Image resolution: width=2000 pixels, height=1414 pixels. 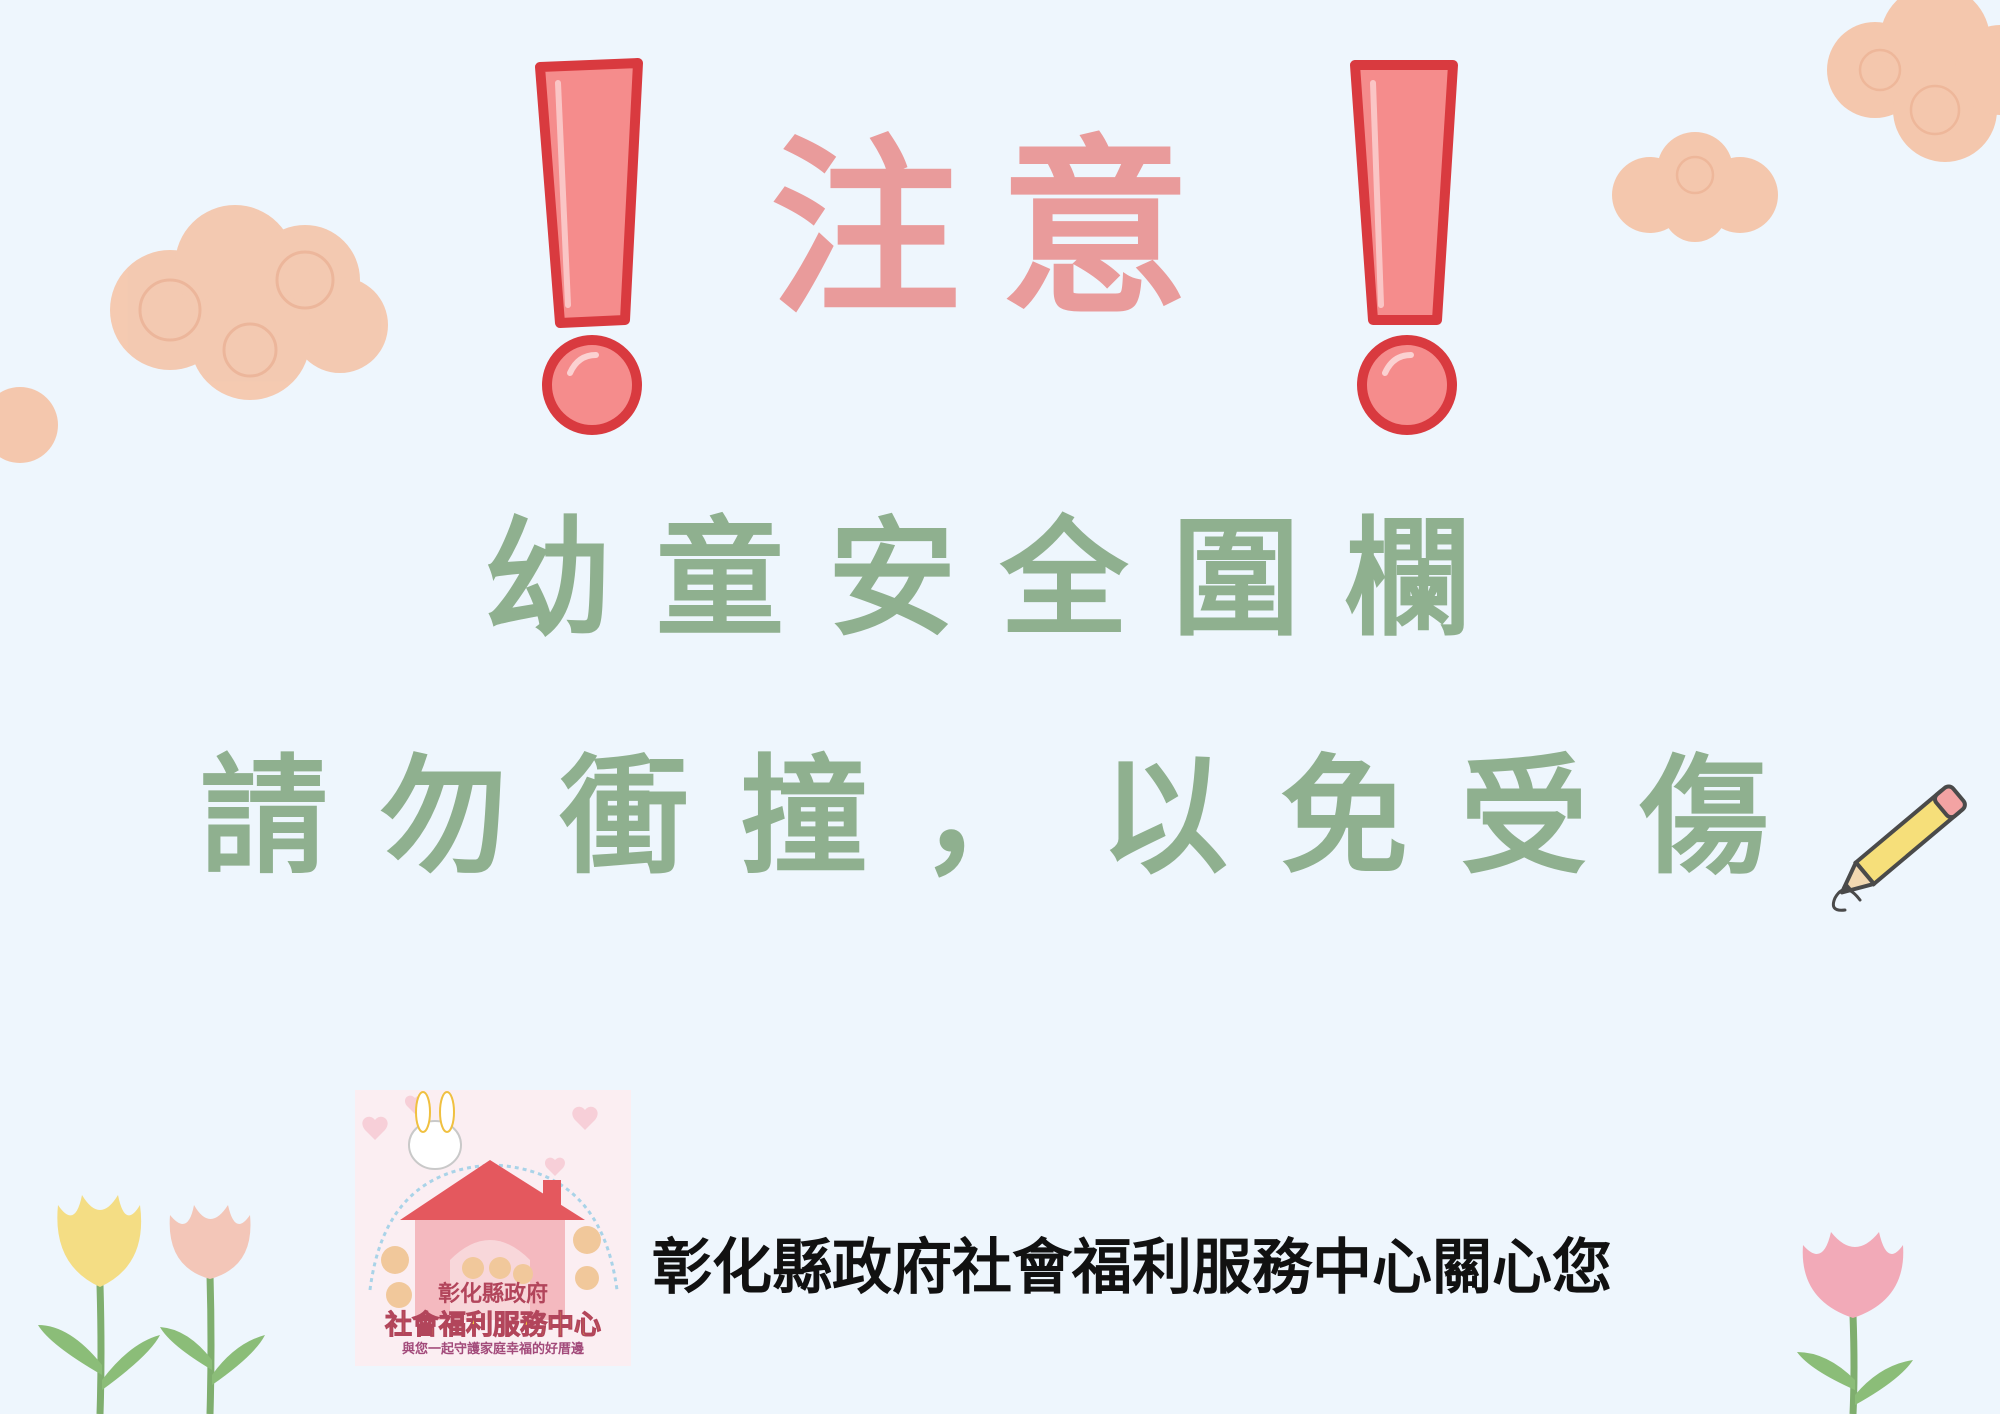 I want to click on welfare-center-logo: 彰化縣政府 社會福利服務中心 與您一起守護家庭幸福的好厝邊, so click(x=493, y=1228).